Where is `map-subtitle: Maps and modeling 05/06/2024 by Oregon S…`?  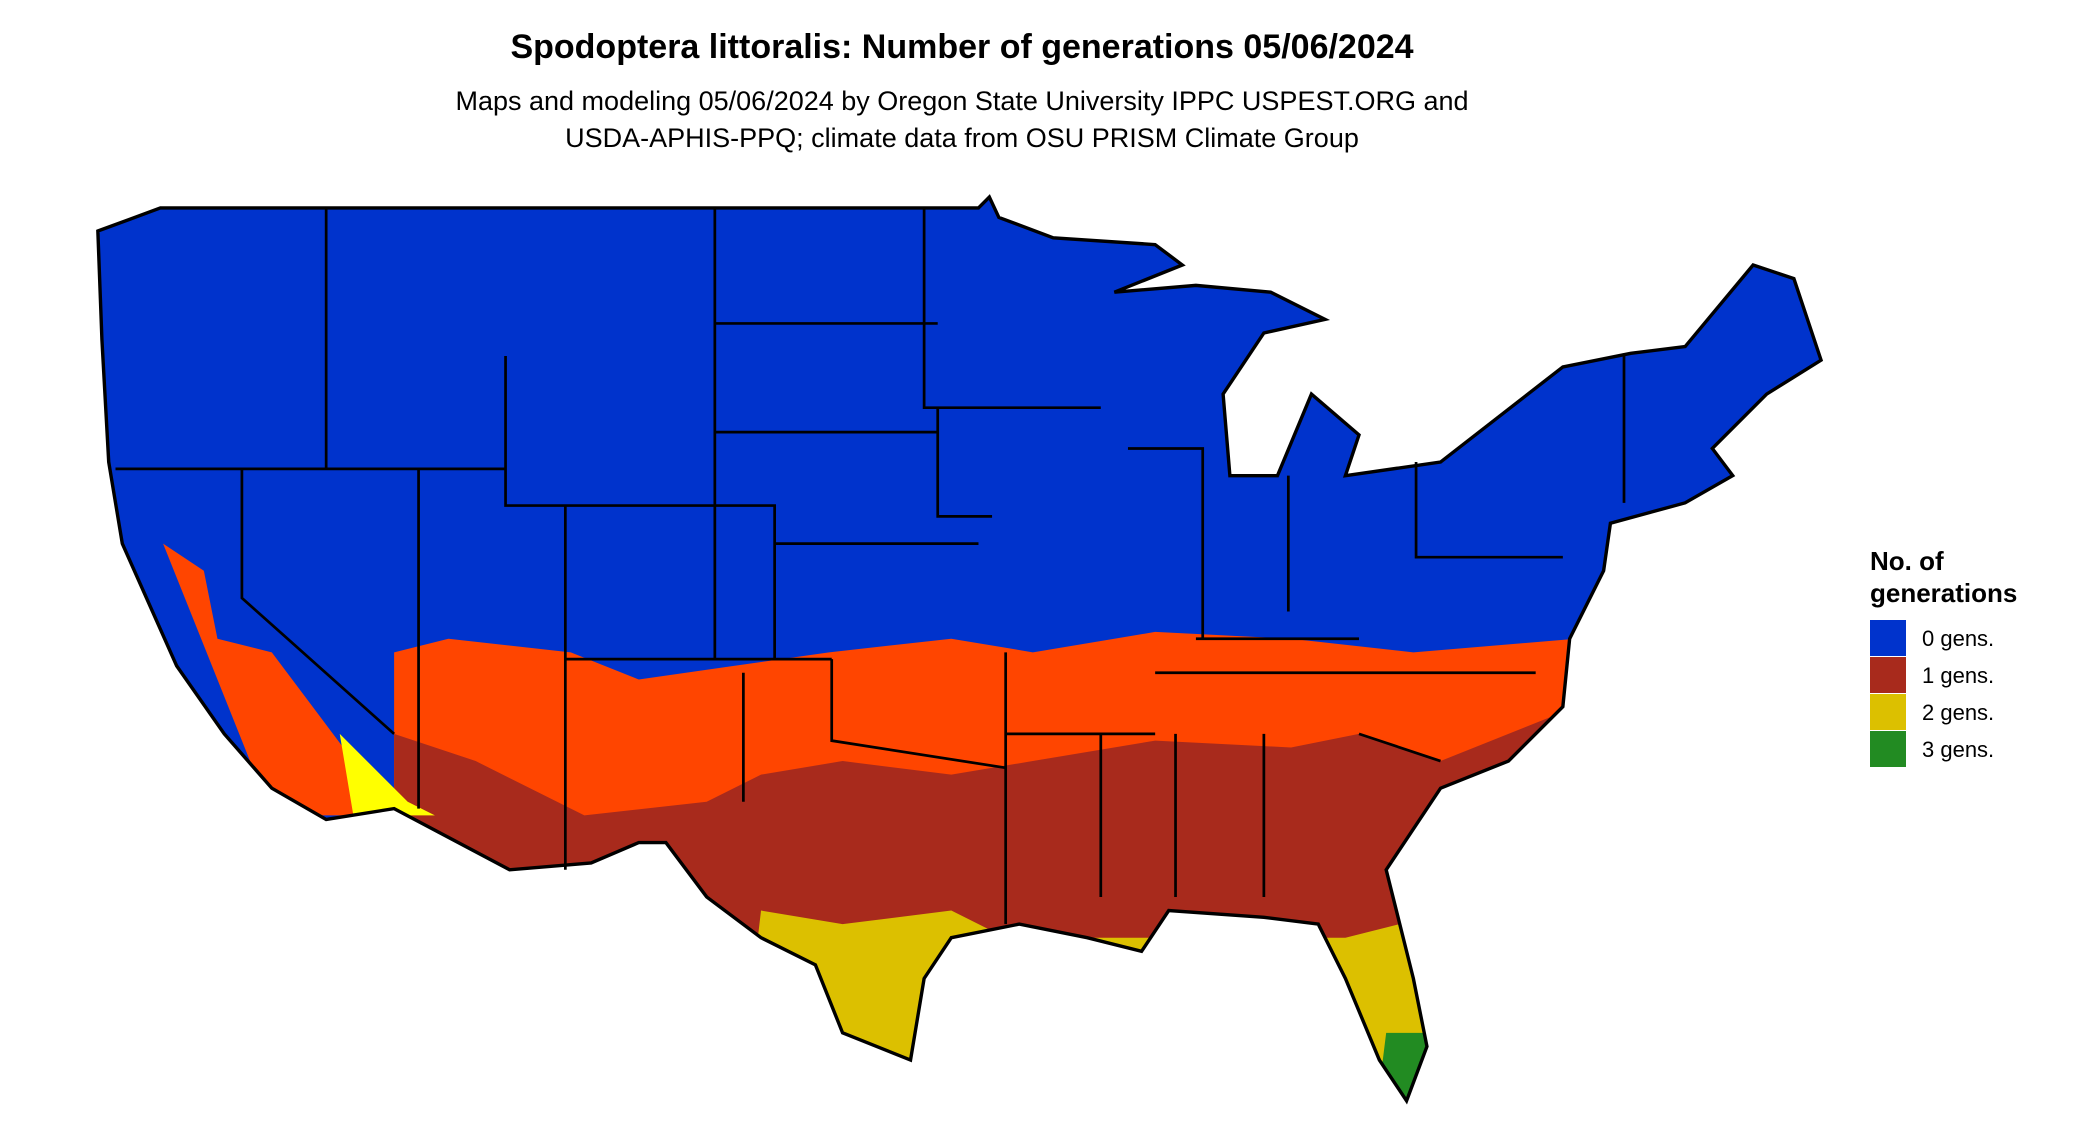 map-subtitle: Maps and modeling 05/06/2024 by Oregon S… is located at coordinates (961, 101).